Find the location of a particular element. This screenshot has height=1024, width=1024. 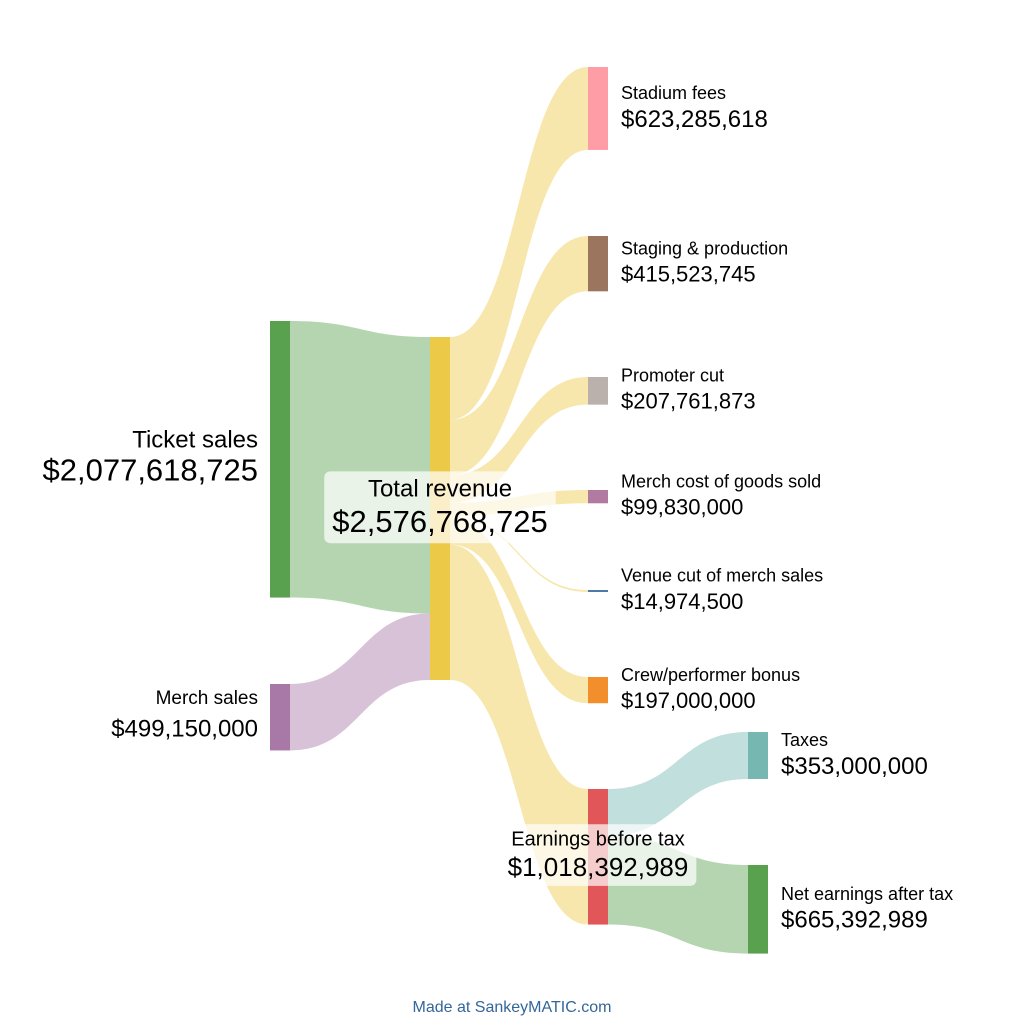

node-value: $623,285,618 is located at coordinates (694, 119).